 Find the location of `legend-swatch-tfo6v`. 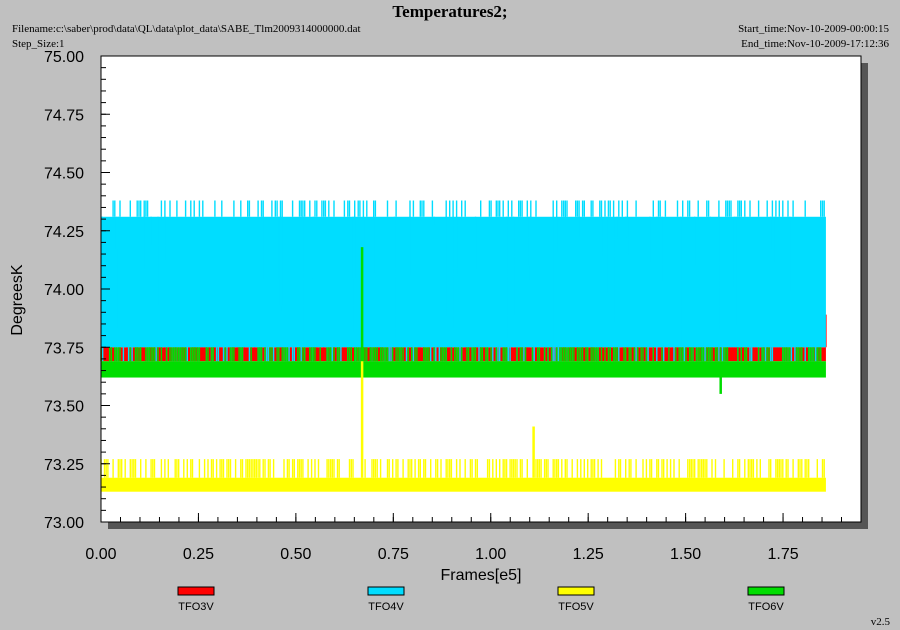

legend-swatch-tfo6v is located at coordinates (766, 591).